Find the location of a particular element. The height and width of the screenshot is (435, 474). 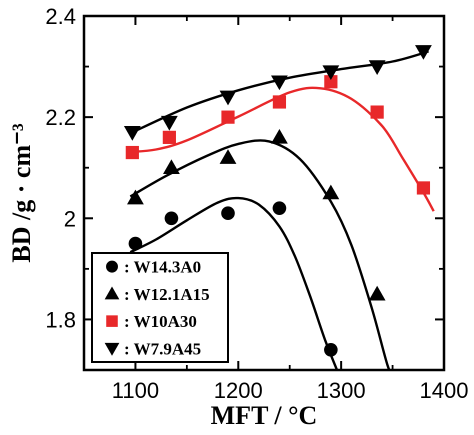

y-axis-label: BD /g · cm⁻³ is located at coordinates (21, 192).